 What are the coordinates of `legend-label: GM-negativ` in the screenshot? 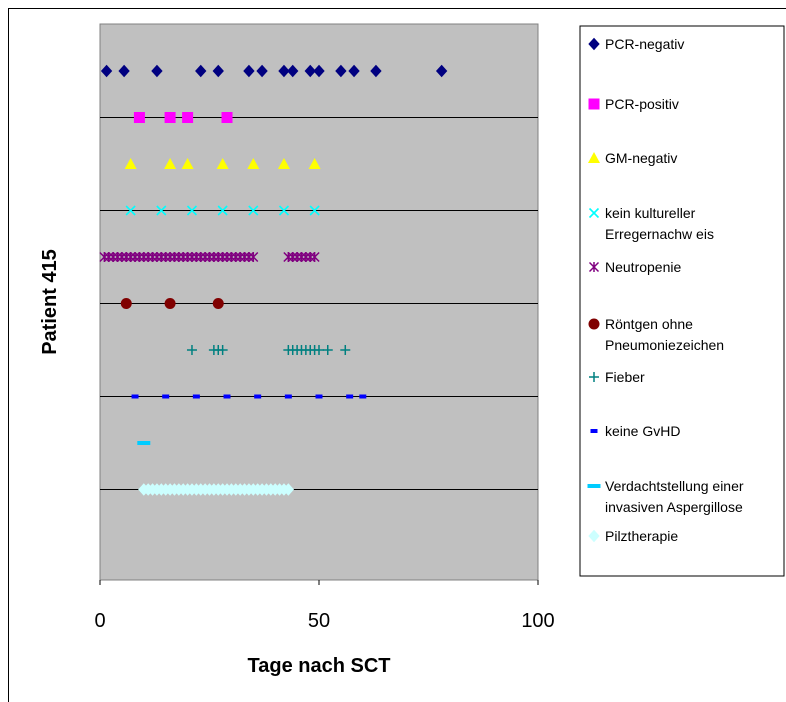 It's located at (641, 158).